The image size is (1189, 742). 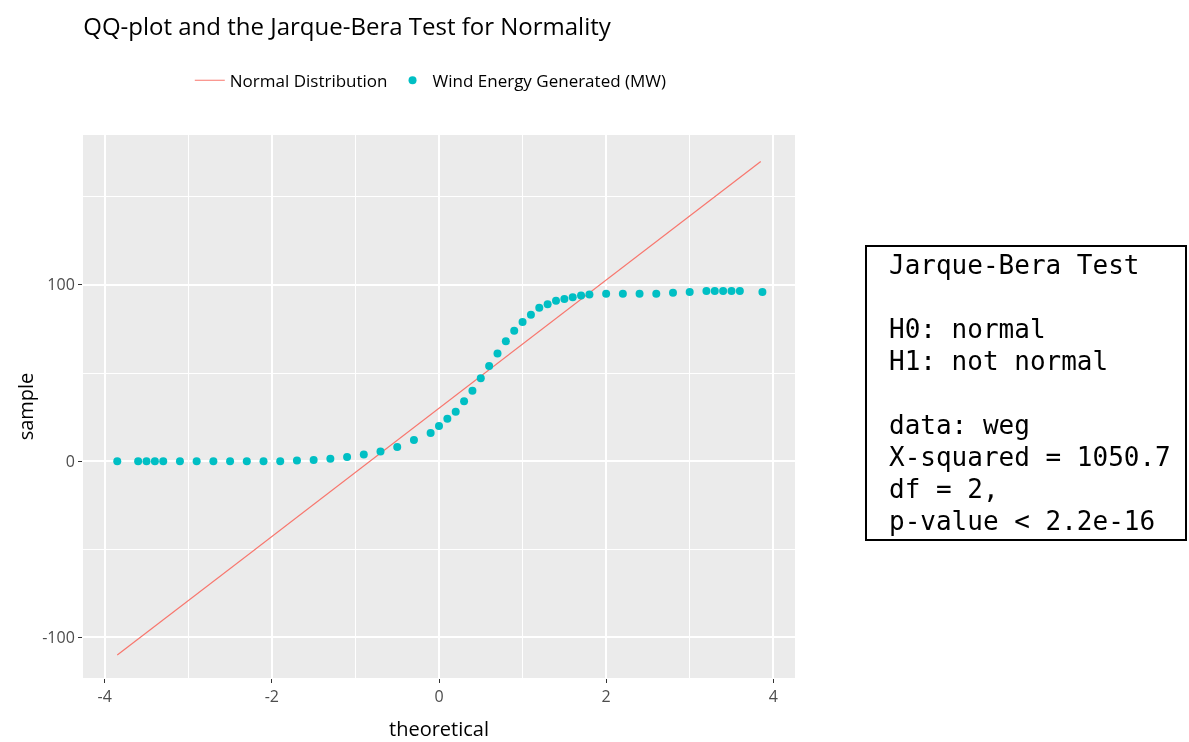 I want to click on text: data: weg, so click(x=960, y=425).